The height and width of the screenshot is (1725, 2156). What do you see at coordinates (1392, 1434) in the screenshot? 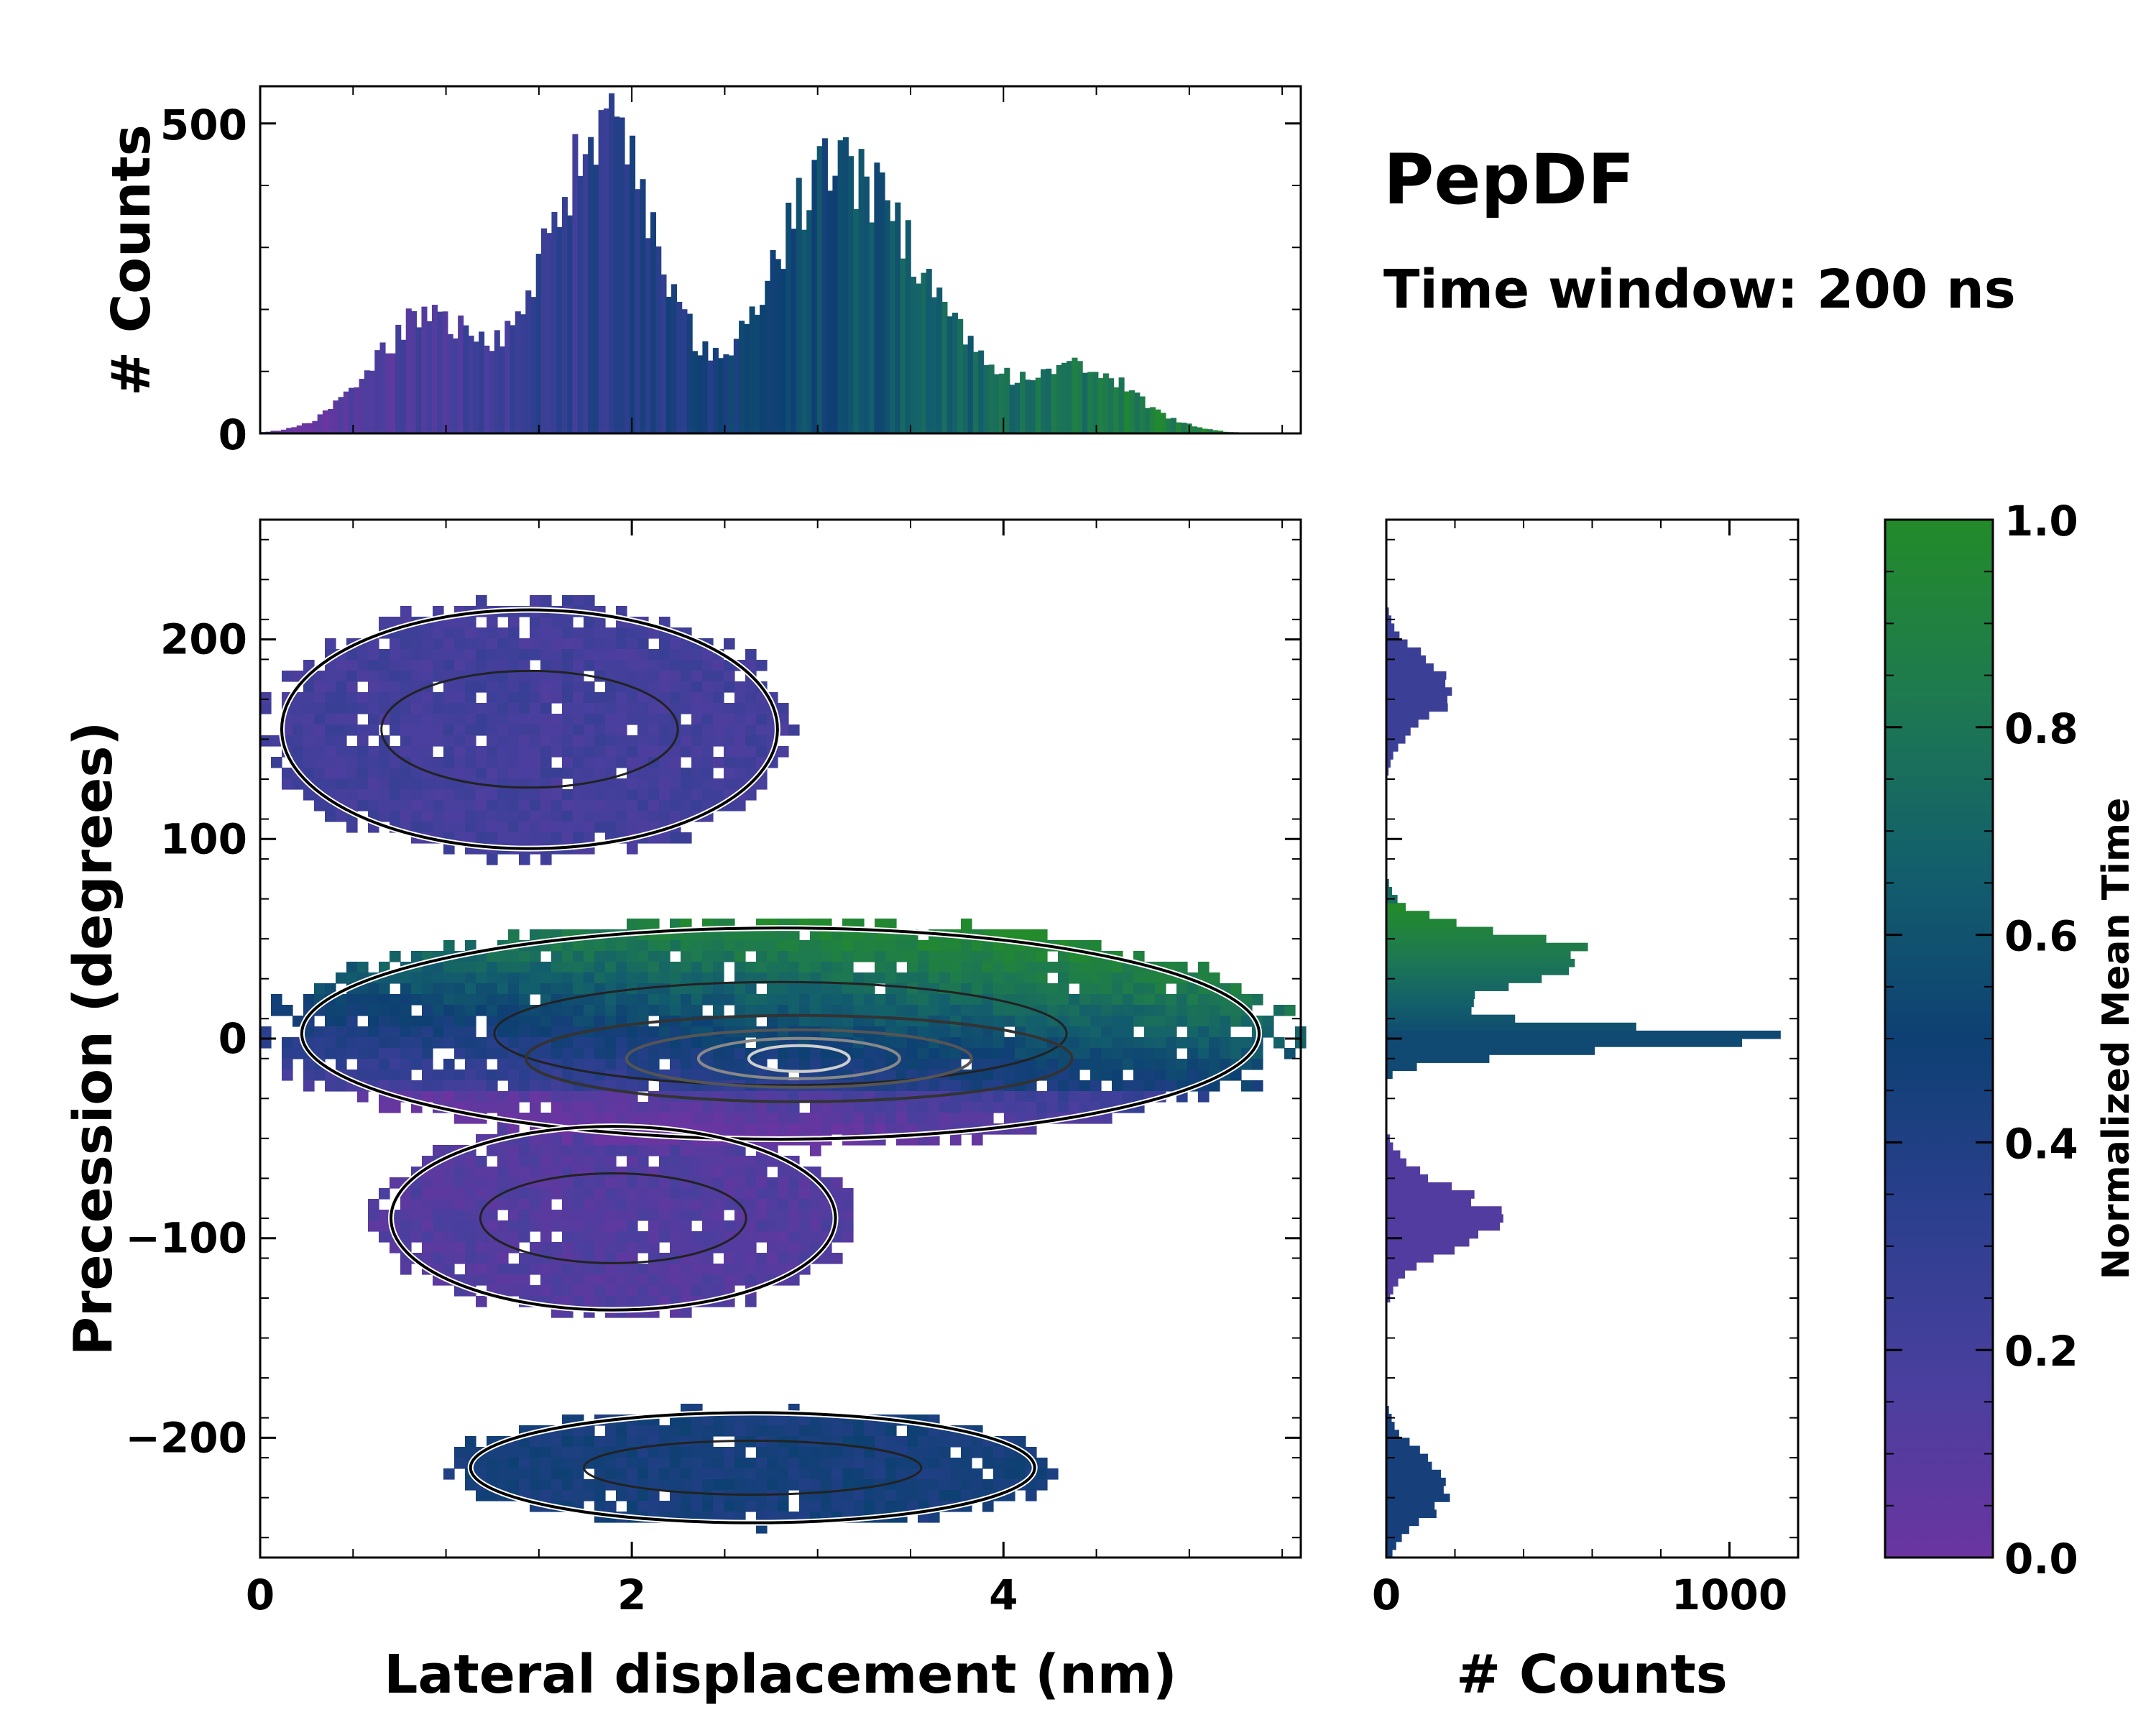
I see `right-histogram-bar` at bounding box center [1392, 1434].